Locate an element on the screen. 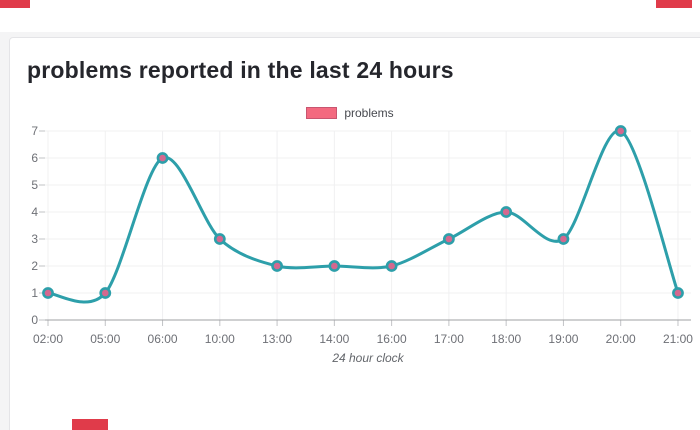 The height and width of the screenshot is (430, 700). data-point-06:00 is located at coordinates (162, 158).